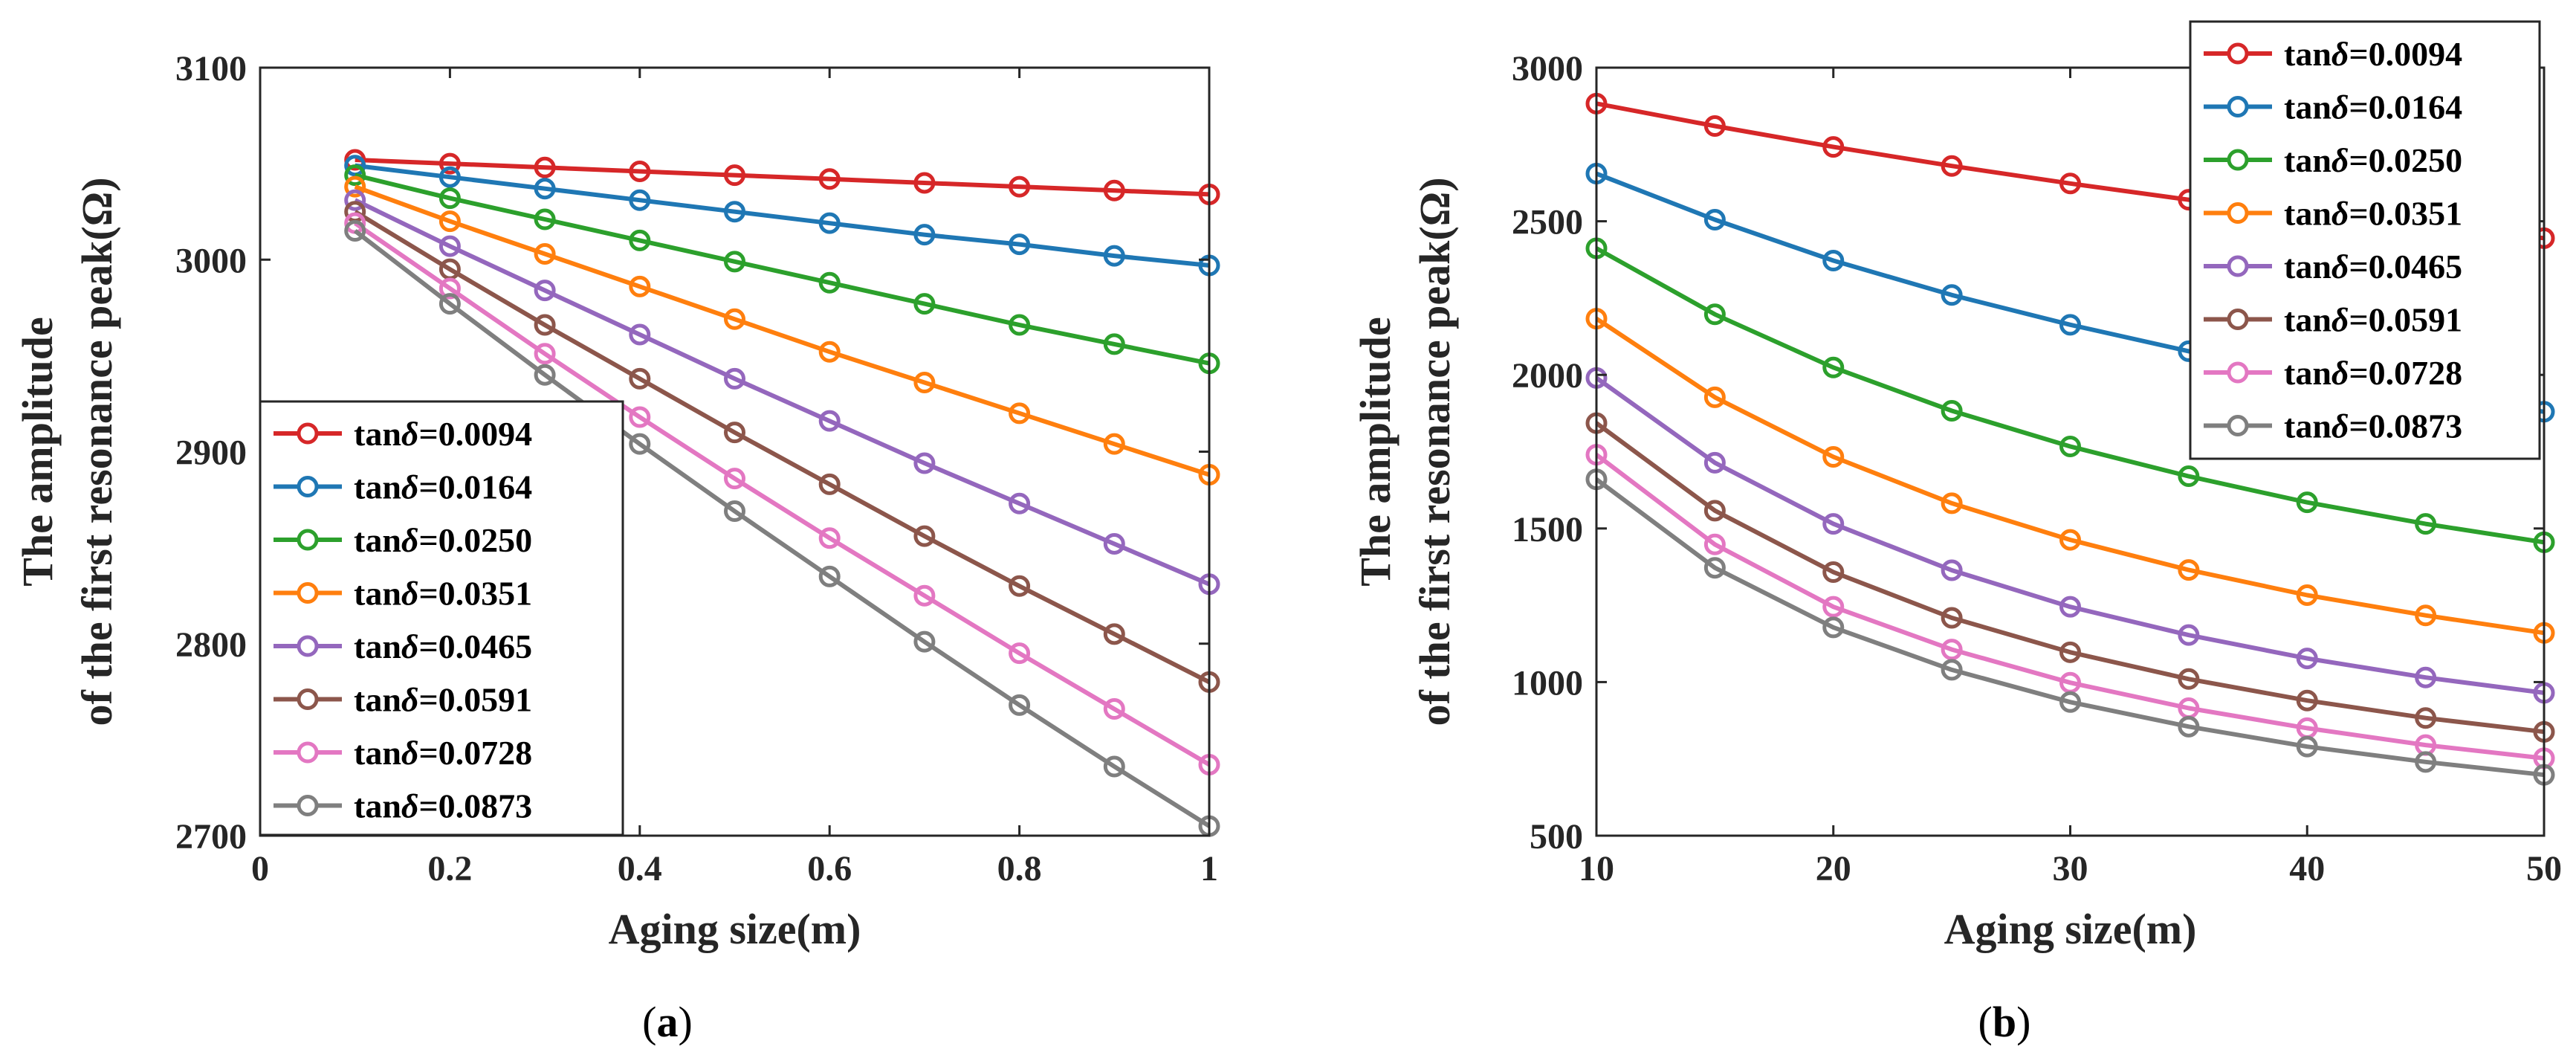 This screenshot has height=1055, width=2576. I want to click on legend-entry: tanδ=0.0873, so click(2333, 426).